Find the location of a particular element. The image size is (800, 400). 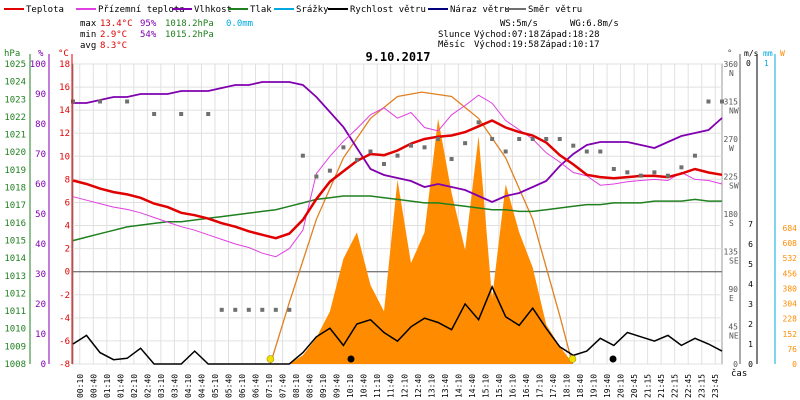

axis-tick-wm2: 684 is located at coordinates (790, 228).